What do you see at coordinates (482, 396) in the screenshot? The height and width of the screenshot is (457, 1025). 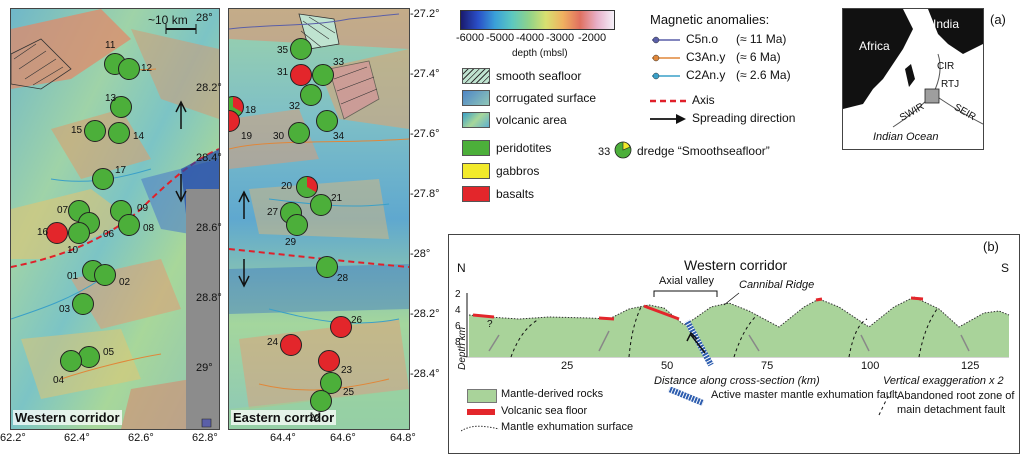 I see `mantle-swatch` at bounding box center [482, 396].